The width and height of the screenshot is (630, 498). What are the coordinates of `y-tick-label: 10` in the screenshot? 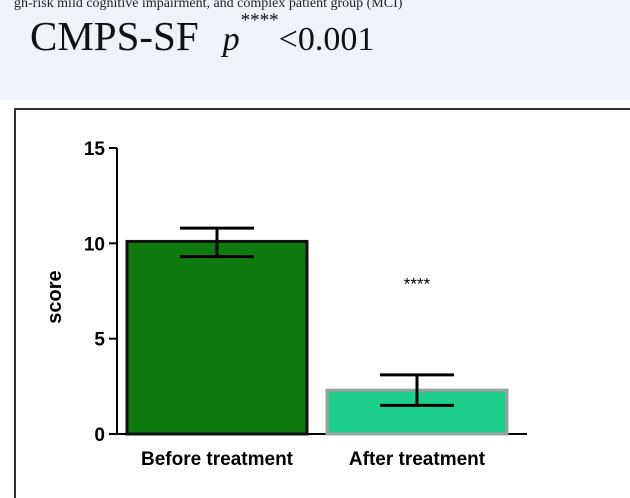 It's located at (94, 244).